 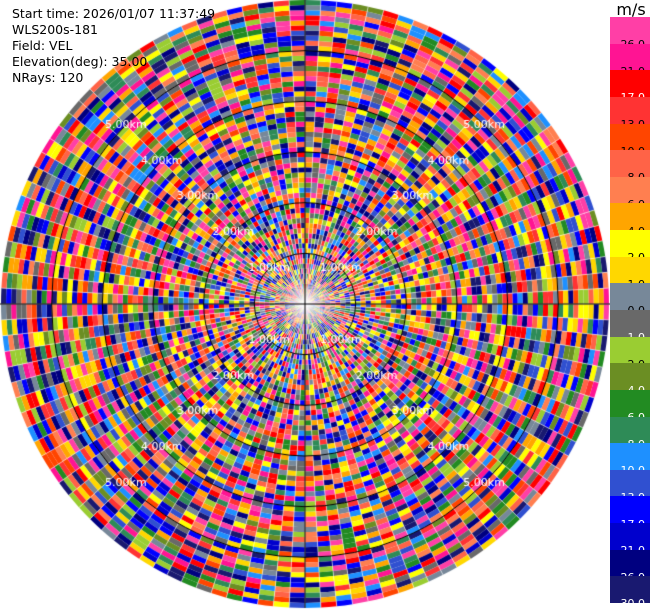 I want to click on colorbar-cell: -13.0, so click(x=630, y=486).